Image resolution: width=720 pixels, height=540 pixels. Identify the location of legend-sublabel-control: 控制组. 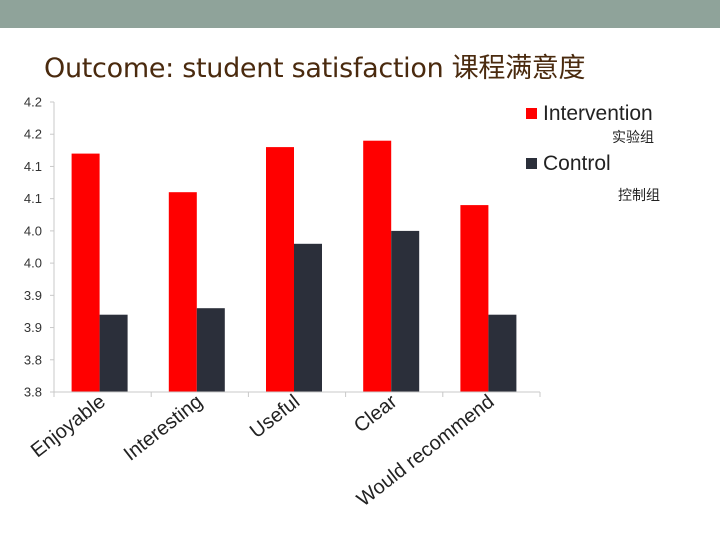
(639, 196).